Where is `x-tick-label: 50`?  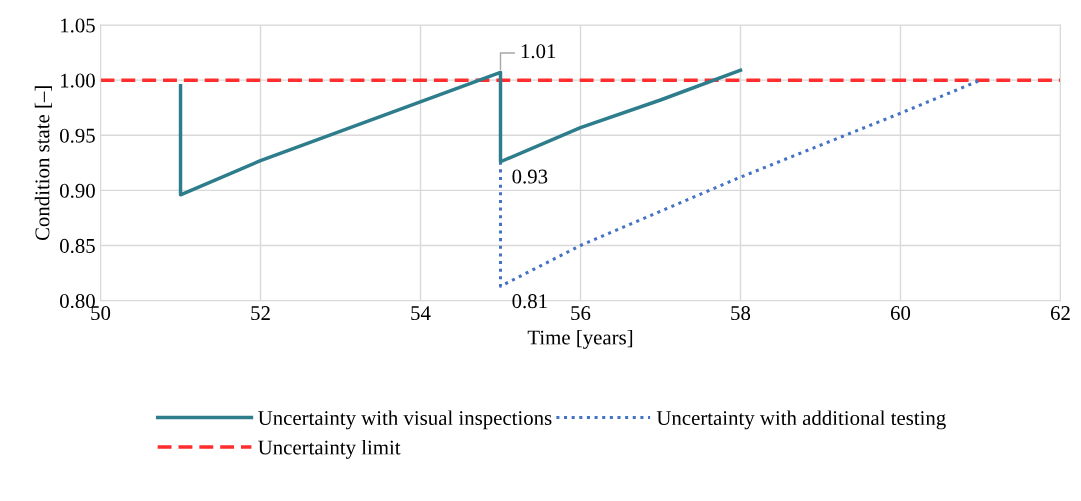
x-tick-label: 50 is located at coordinates (101, 313).